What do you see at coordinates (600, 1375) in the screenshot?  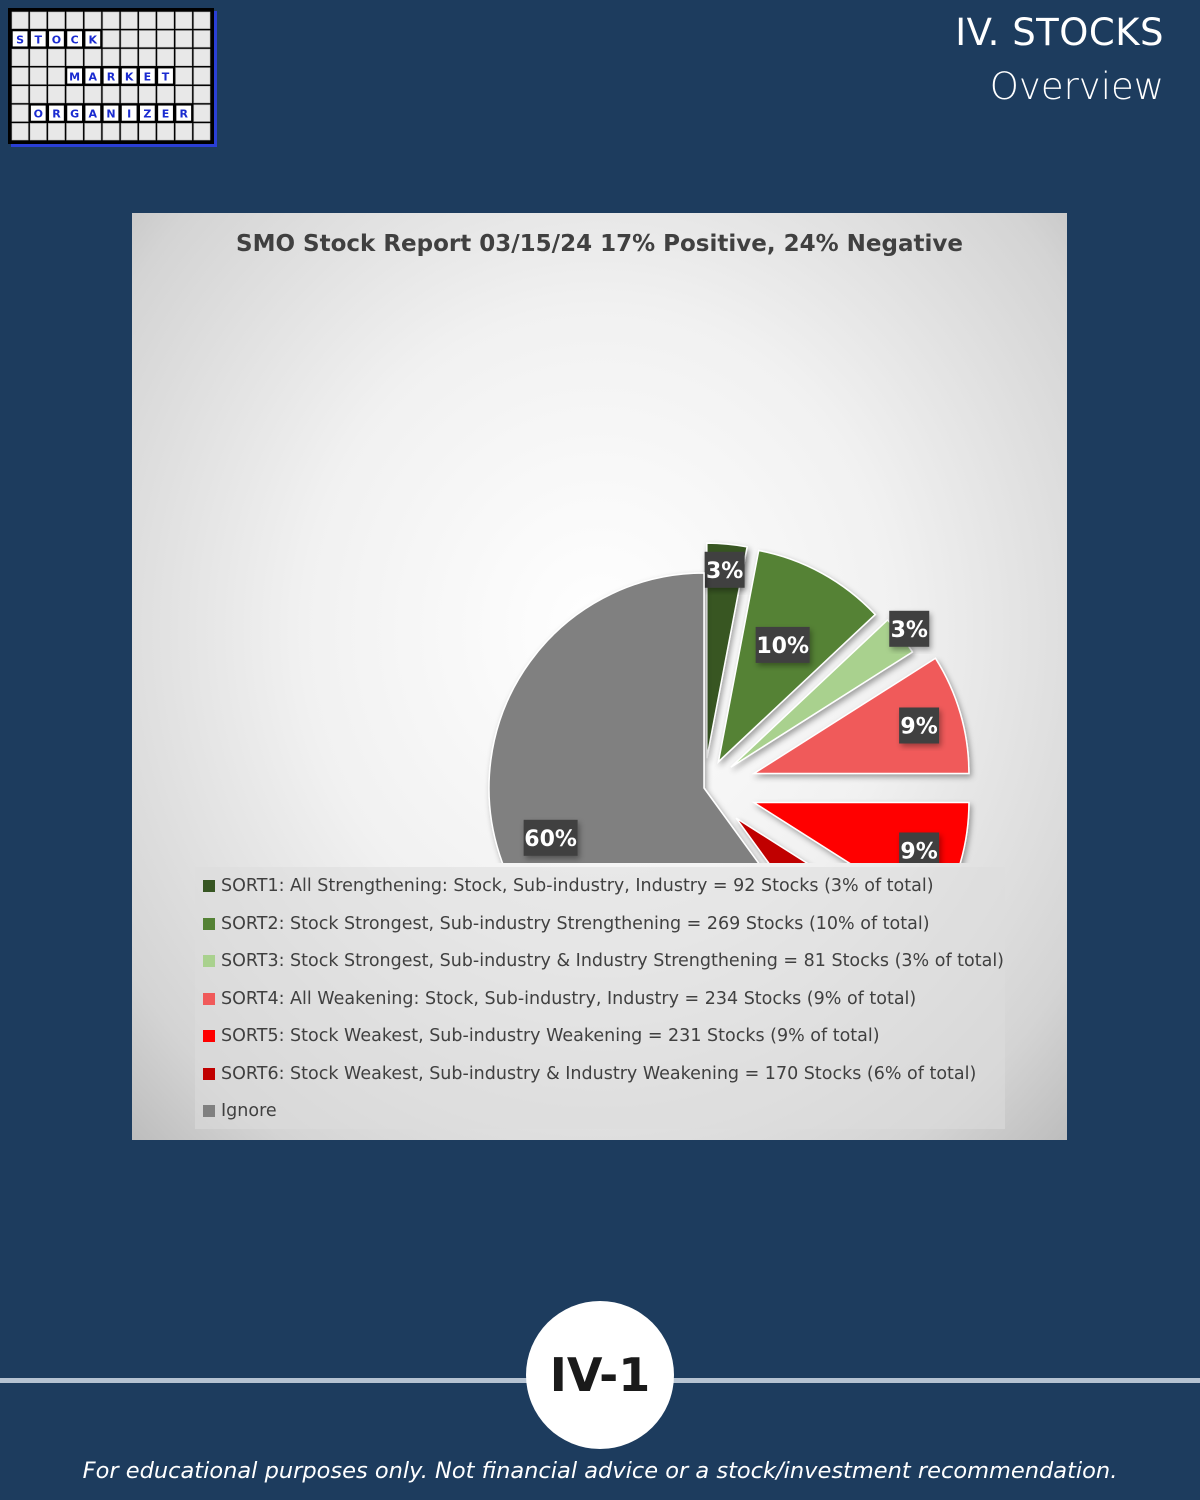 I see `page-number-badge: IV-1` at bounding box center [600, 1375].